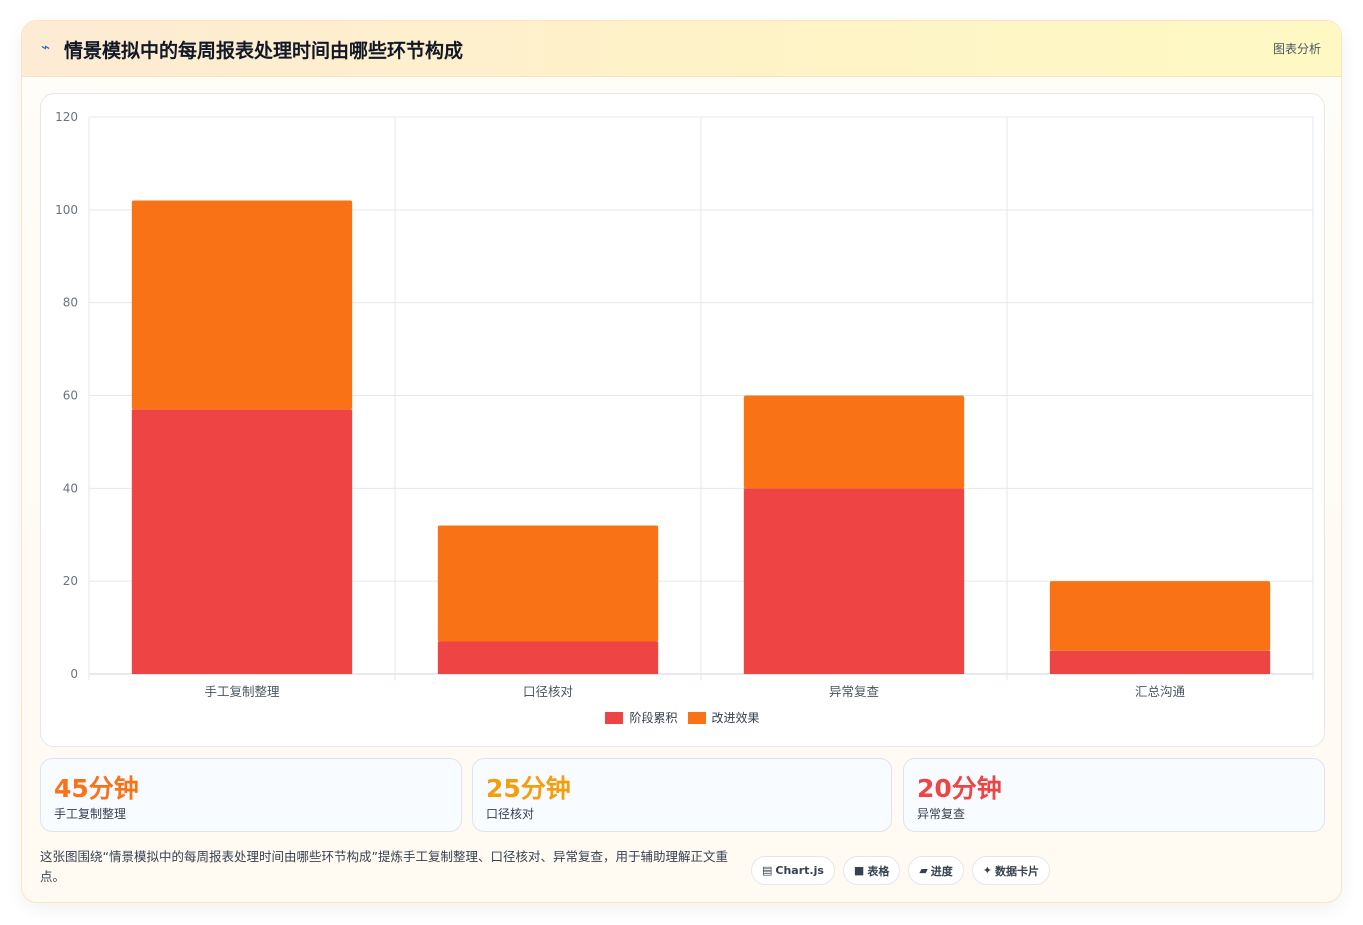  Describe the element at coordinates (735, 718) in the screenshot. I see `legend-label-1: 改进效果` at that location.